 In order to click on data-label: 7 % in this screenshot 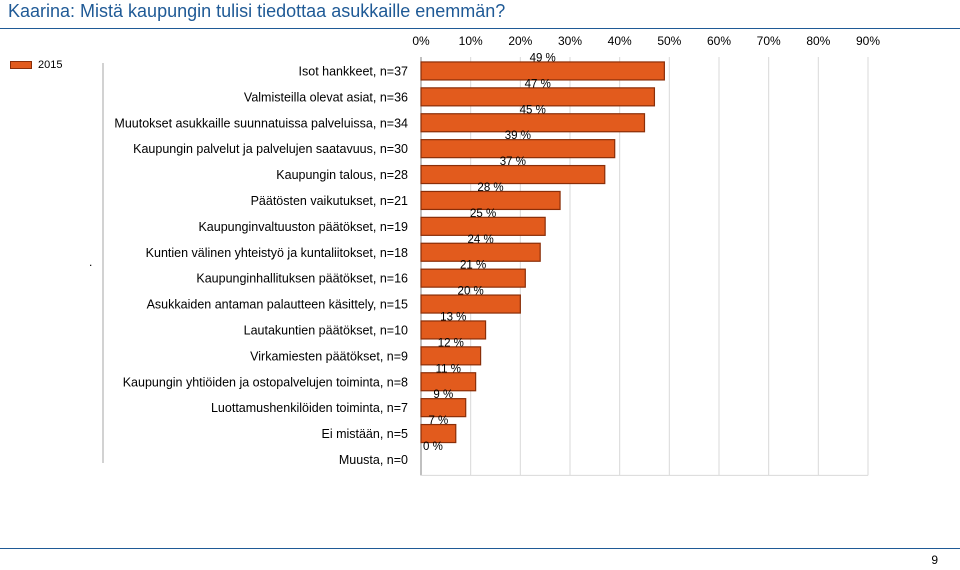, I will do `click(438, 421)`.